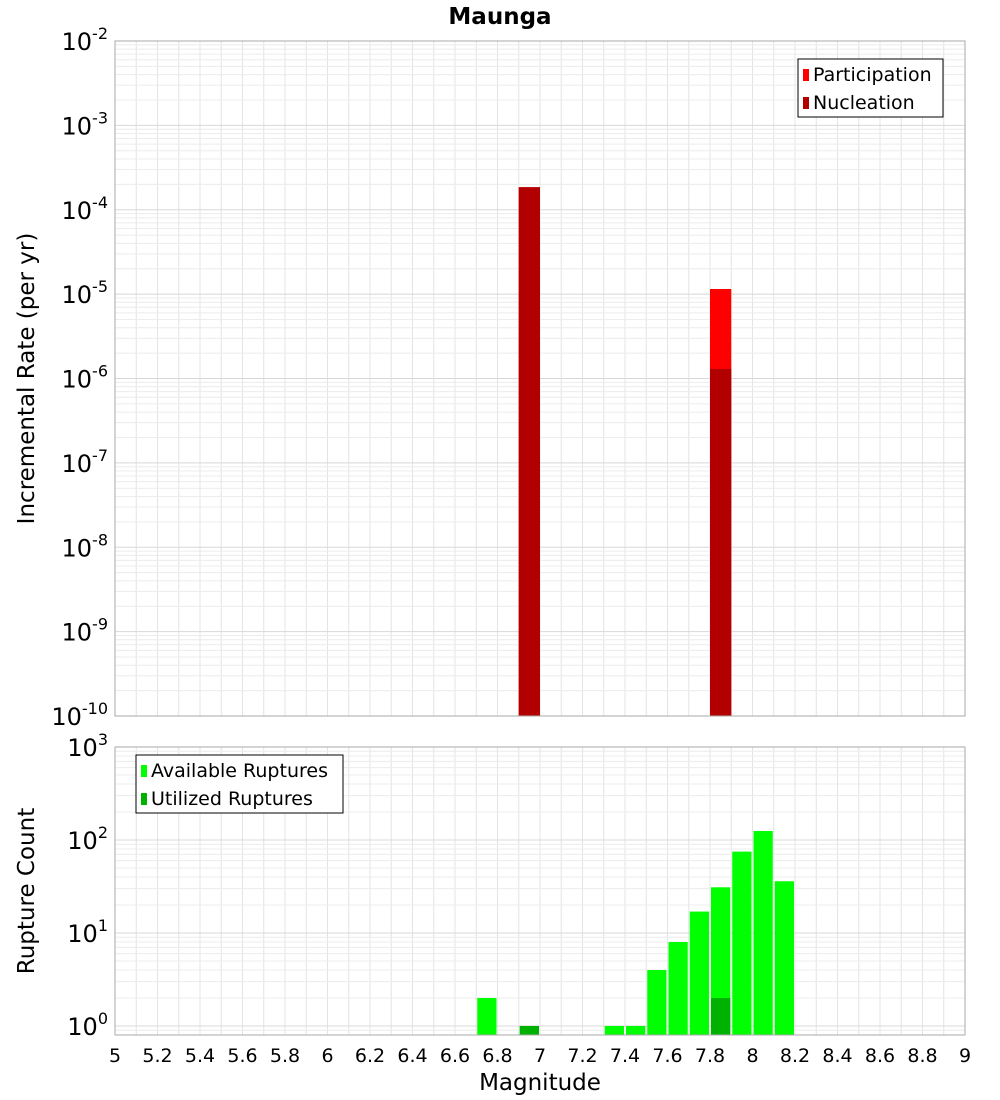  I want to click on x-tick-label: 6.4, so click(412, 1056).